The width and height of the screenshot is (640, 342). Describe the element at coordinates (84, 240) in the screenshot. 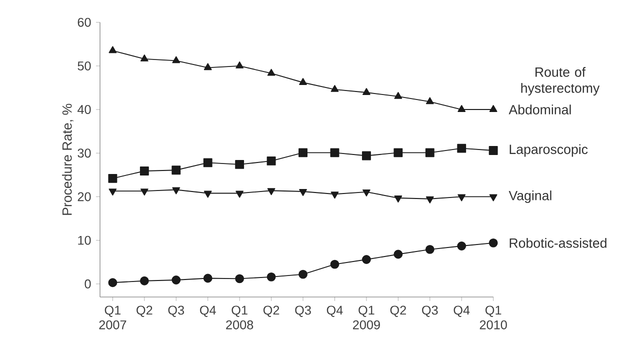

I see `y-tick-label: 10` at that location.